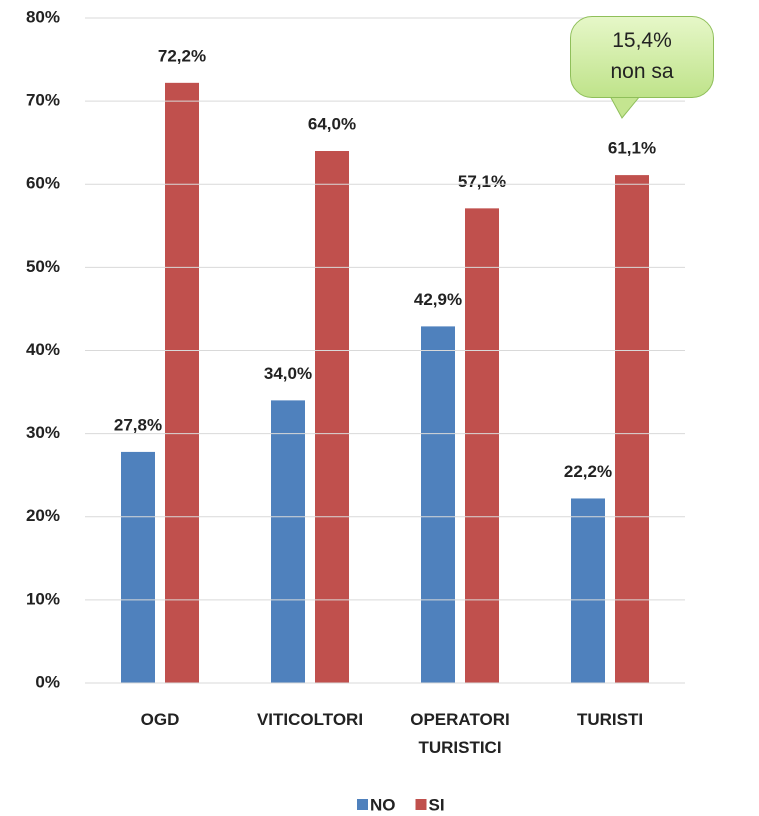 The image size is (759, 816). Describe the element at coordinates (460, 733) in the screenshot. I see `x-tick-label: OPERATORI TURISTICI` at that location.